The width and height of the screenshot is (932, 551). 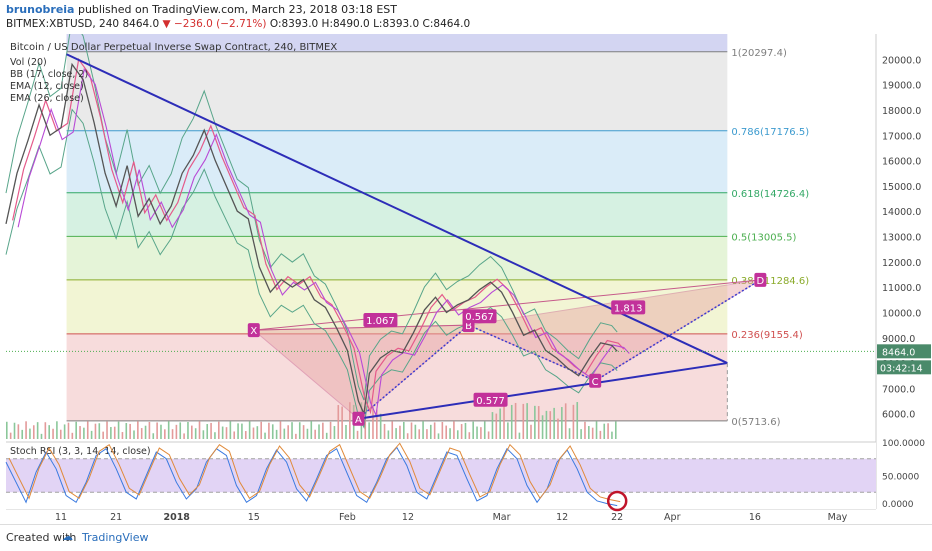 I want to click on pattern-point-label: C, so click(x=595, y=382).